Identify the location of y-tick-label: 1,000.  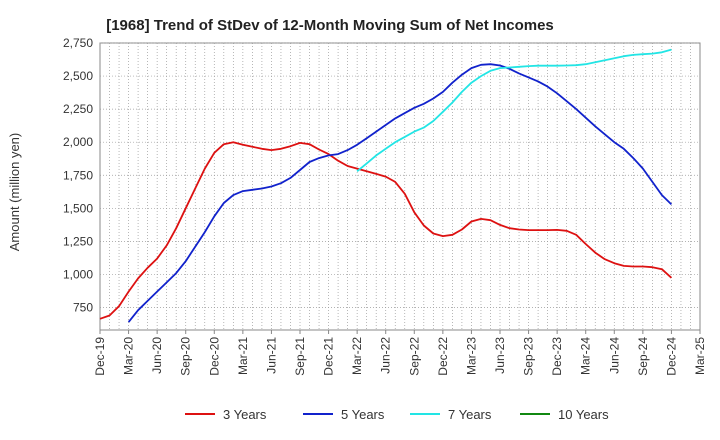
(78, 274).